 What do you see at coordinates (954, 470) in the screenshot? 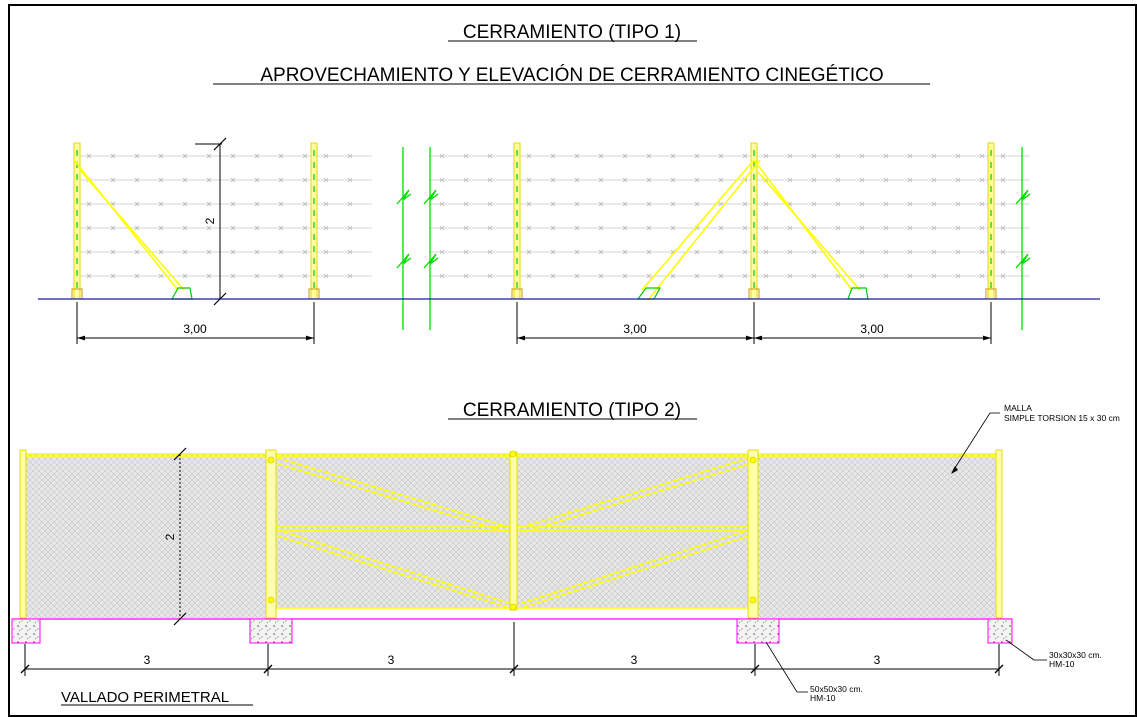
I see `mesh-note-arrow-icon` at bounding box center [954, 470].